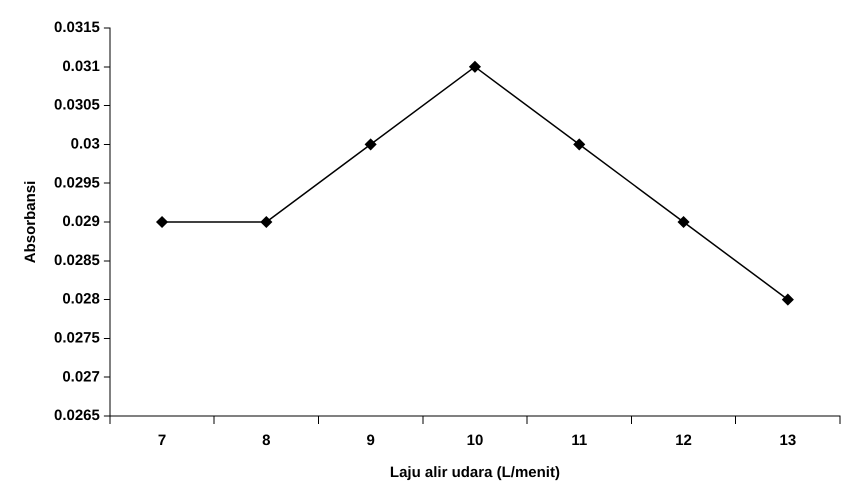 This screenshot has height=499, width=868. I want to click on y-tick-label: 0.0315, so click(77, 27).